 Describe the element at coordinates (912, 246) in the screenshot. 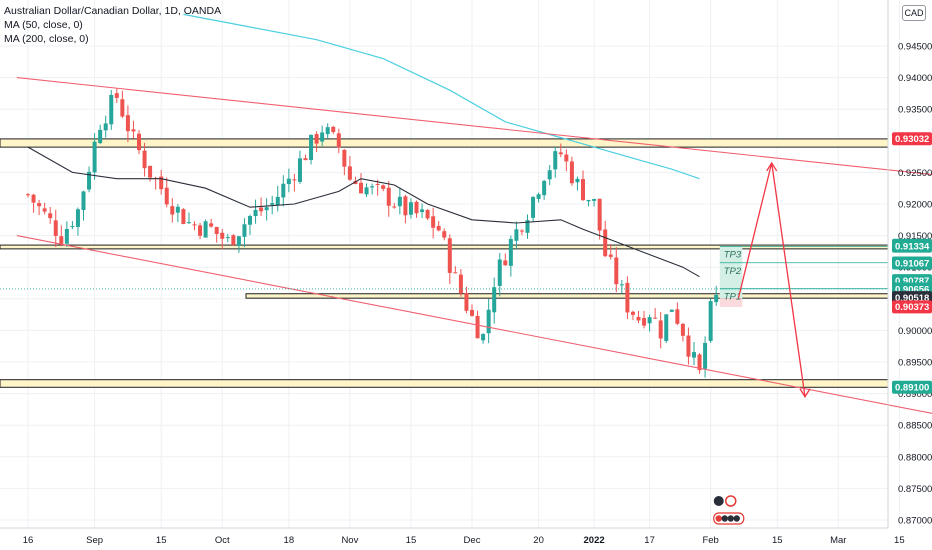

I see `price-tag-text: 0.91334` at that location.